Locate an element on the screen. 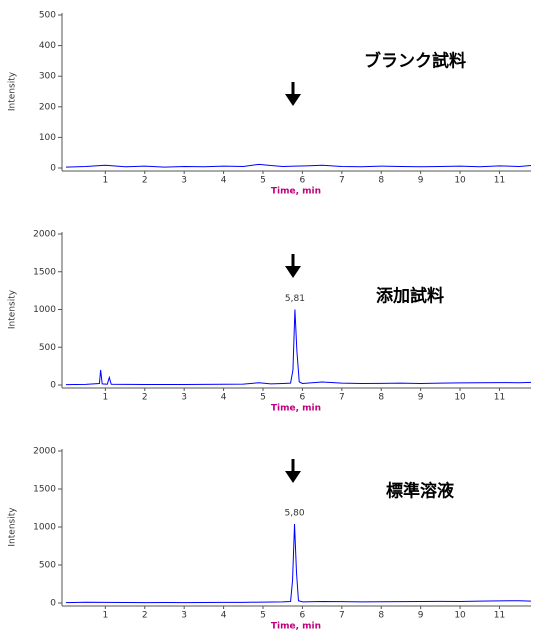  peak-label: 5,80 is located at coordinates (295, 513).